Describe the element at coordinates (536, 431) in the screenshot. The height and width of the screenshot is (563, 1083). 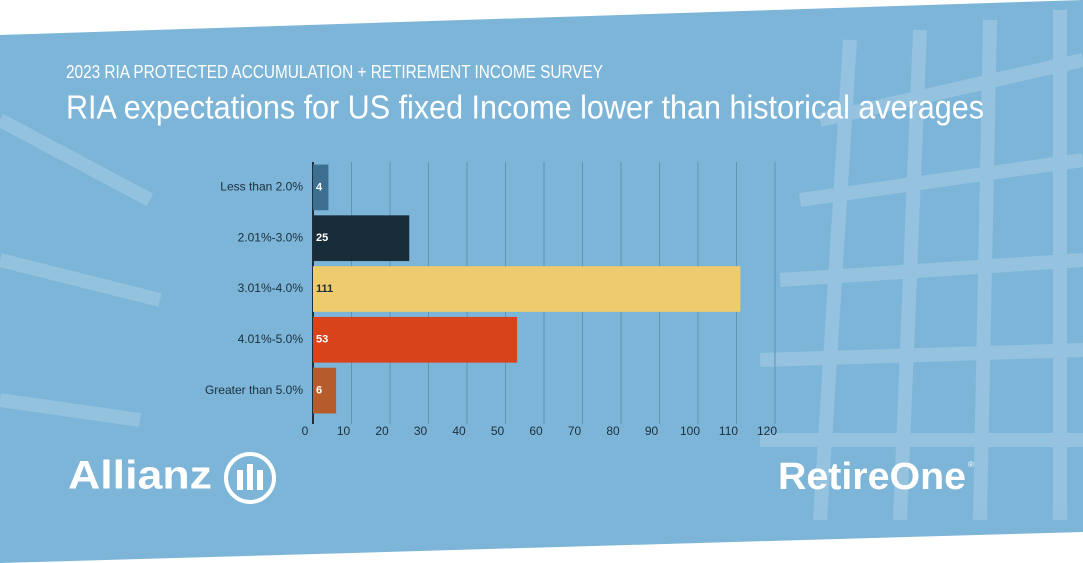
I see `x-tick-label: 60` at that location.